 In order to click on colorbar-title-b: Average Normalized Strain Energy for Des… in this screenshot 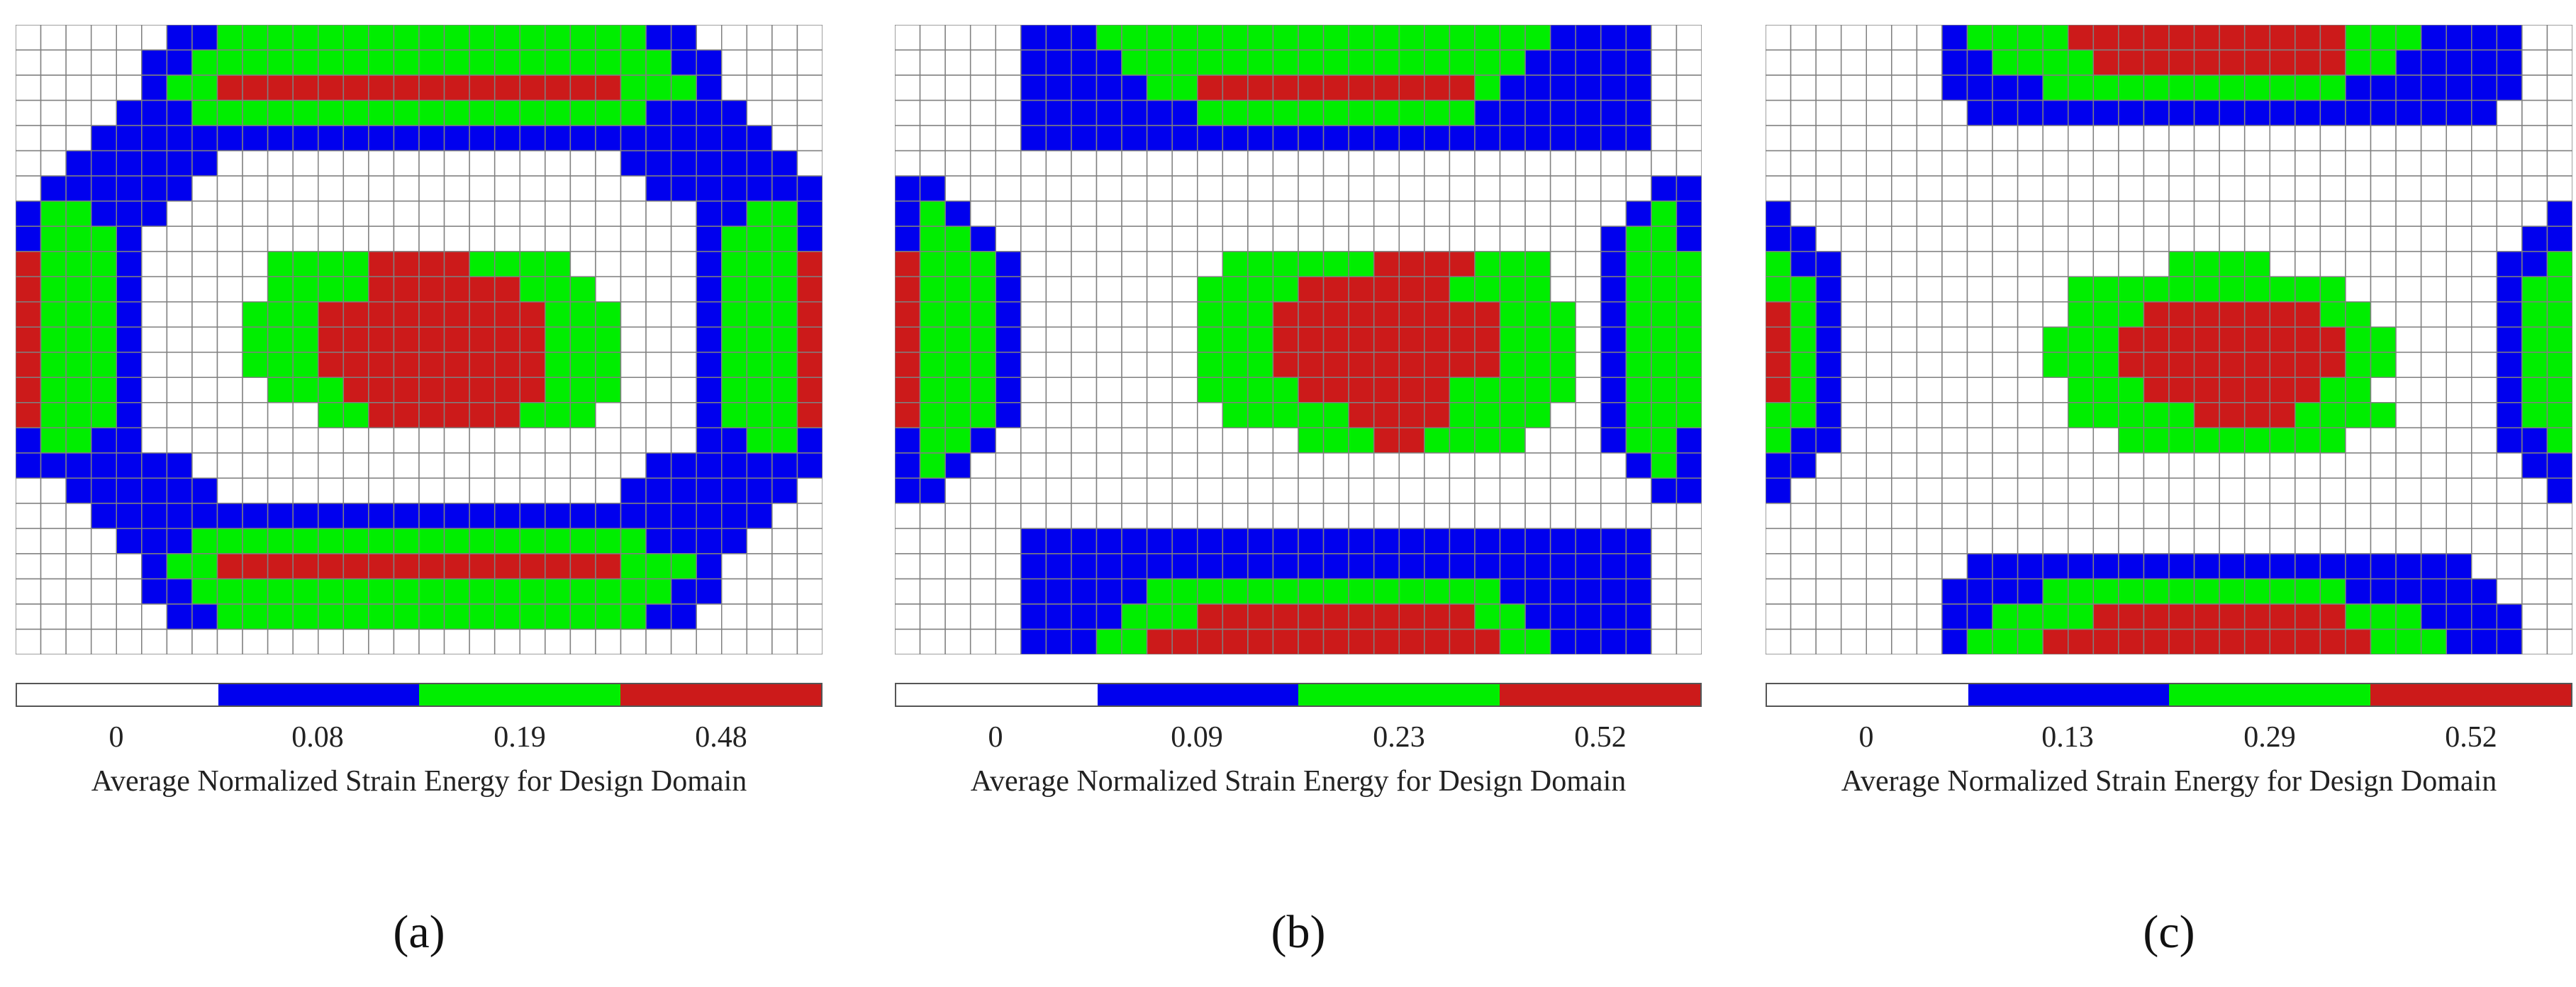, I will do `click(1298, 781)`.